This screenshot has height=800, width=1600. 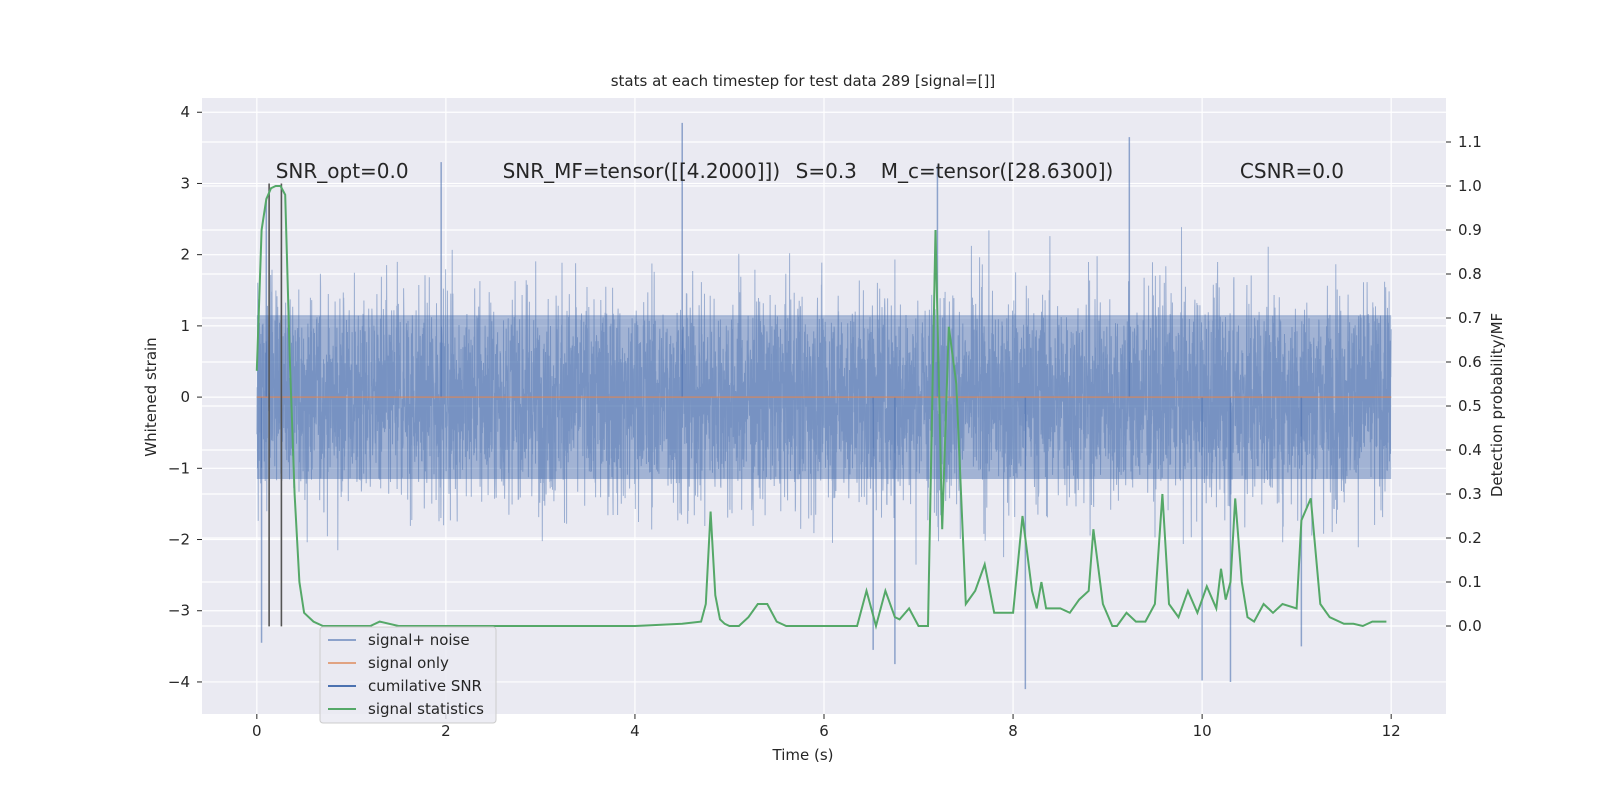 What do you see at coordinates (446, 731) in the screenshot?
I see `x-tick-label: 2` at bounding box center [446, 731].